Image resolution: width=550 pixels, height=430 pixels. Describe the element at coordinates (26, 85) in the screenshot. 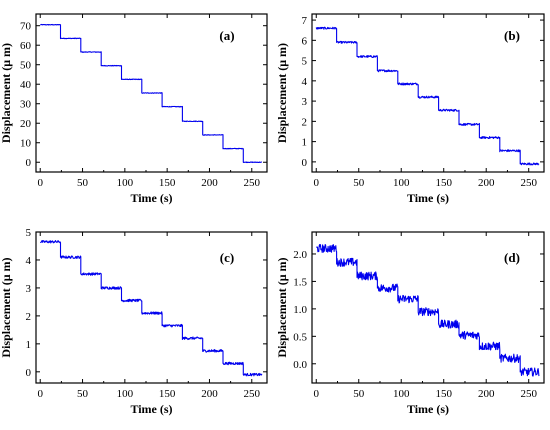

I see `y-tick-label: 40` at that location.